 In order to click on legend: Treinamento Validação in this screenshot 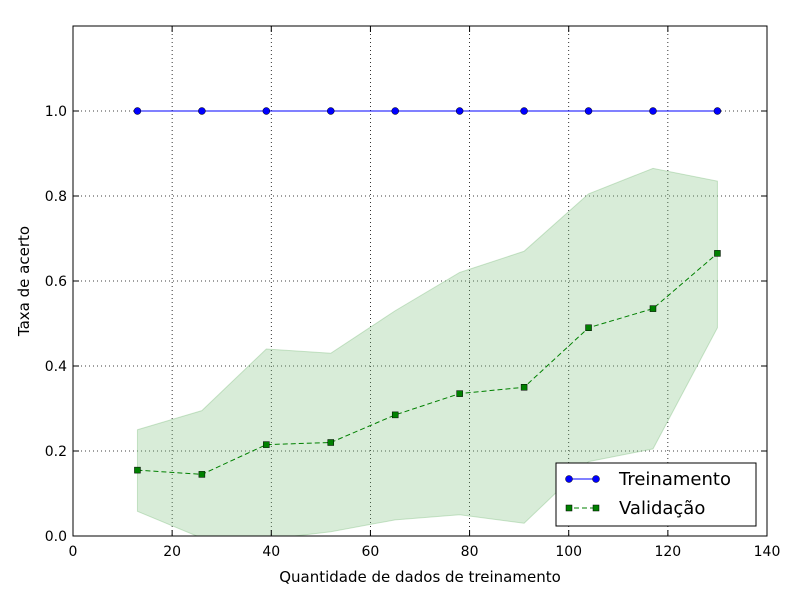, I will do `click(656, 494)`.